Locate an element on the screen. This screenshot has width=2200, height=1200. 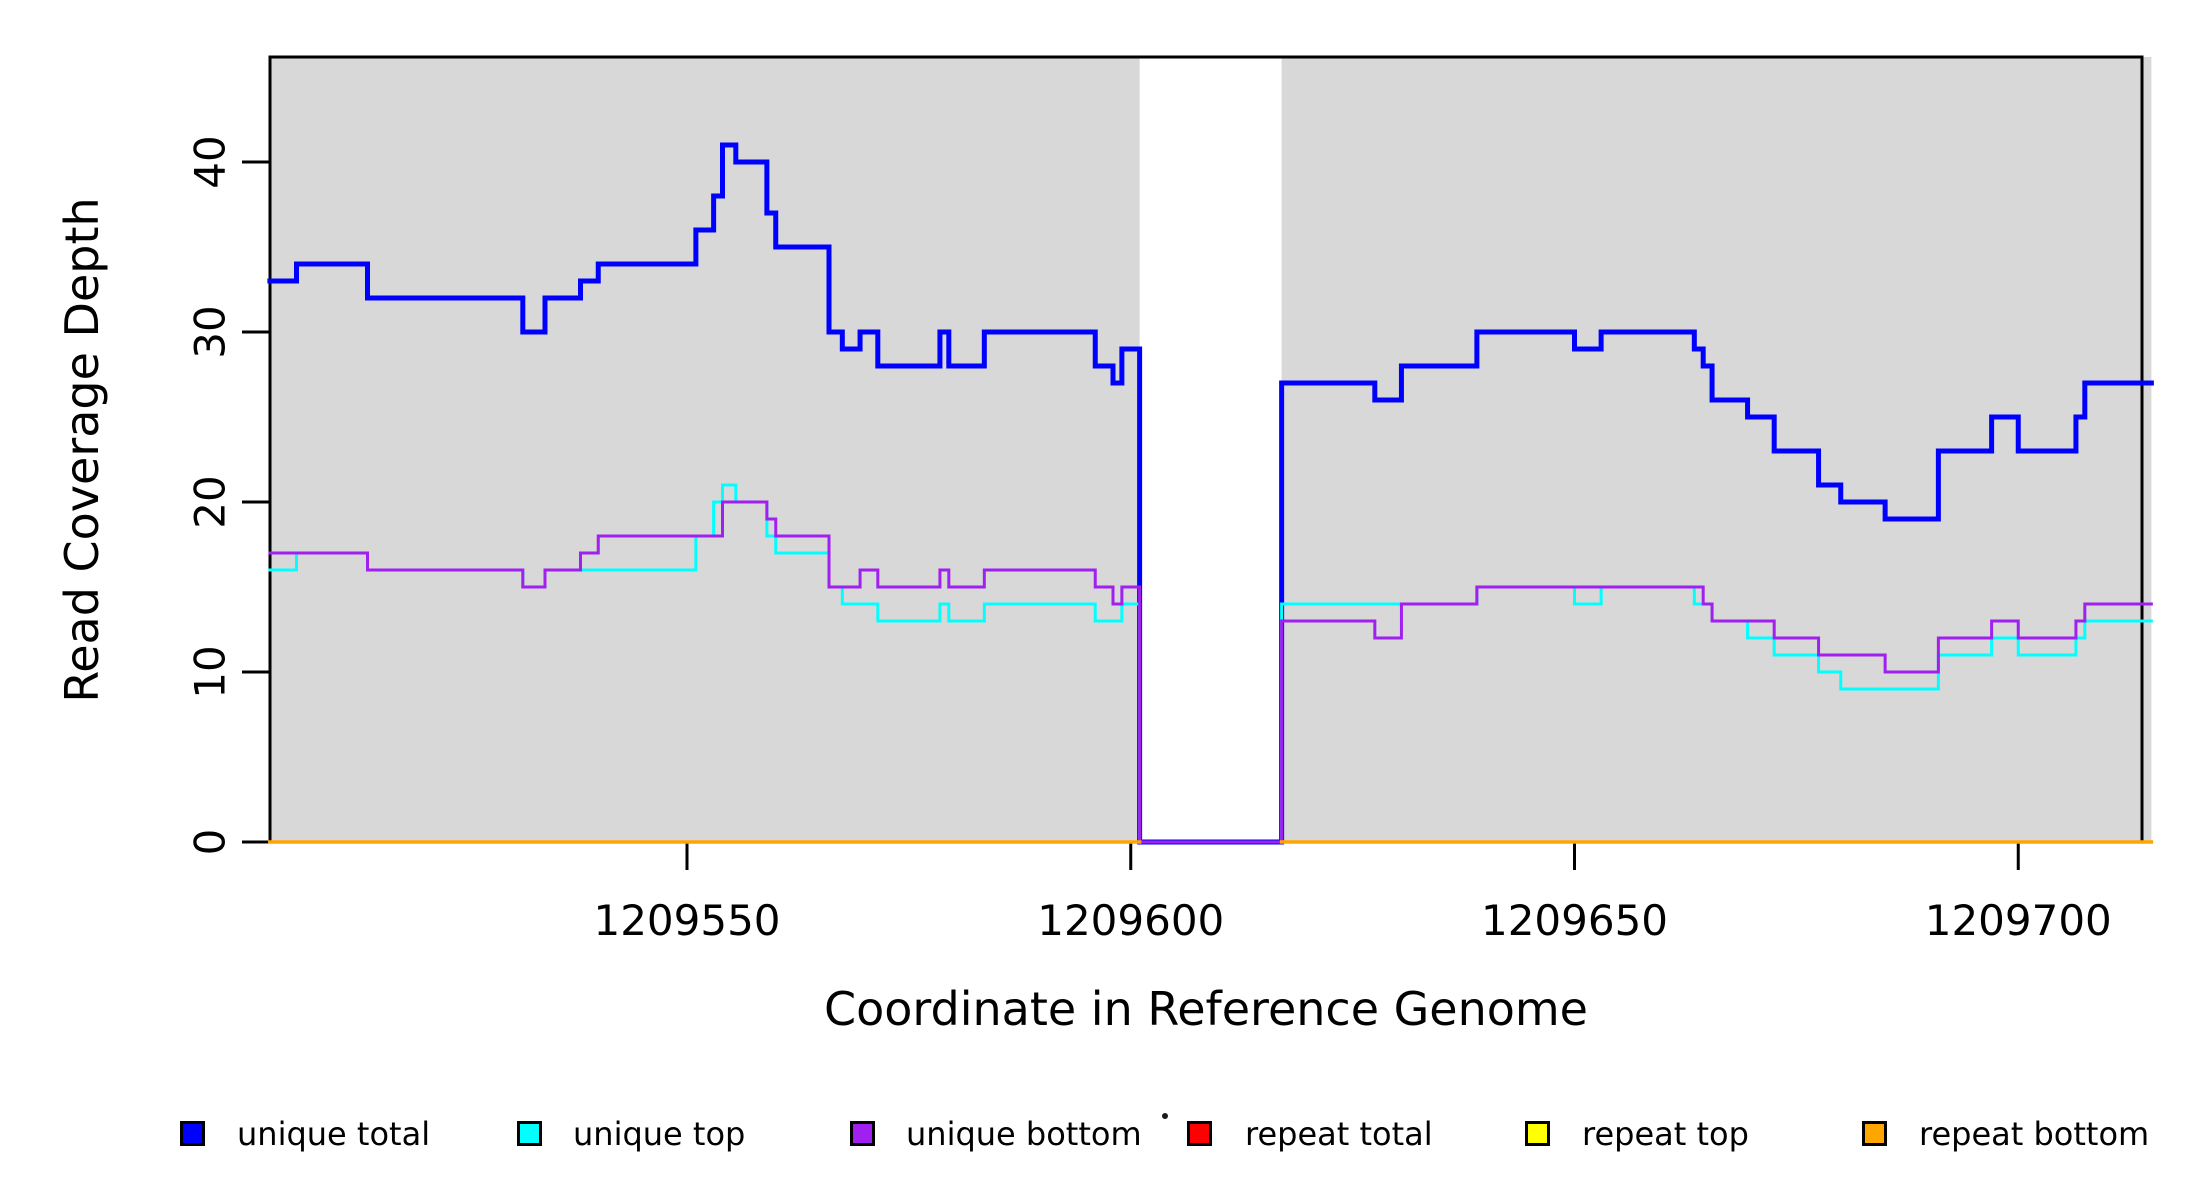
legend-label: repeat total is located at coordinates (1339, 1134).